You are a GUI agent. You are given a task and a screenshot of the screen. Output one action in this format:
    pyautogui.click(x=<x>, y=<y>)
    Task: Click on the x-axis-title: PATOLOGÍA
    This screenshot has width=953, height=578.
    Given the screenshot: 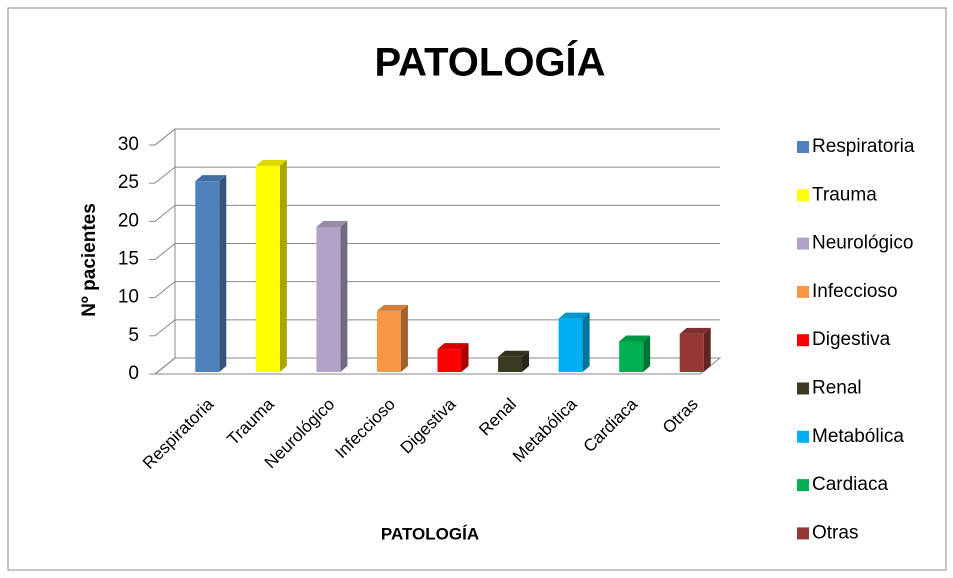 What is the action you would take?
    pyautogui.click(x=430, y=533)
    